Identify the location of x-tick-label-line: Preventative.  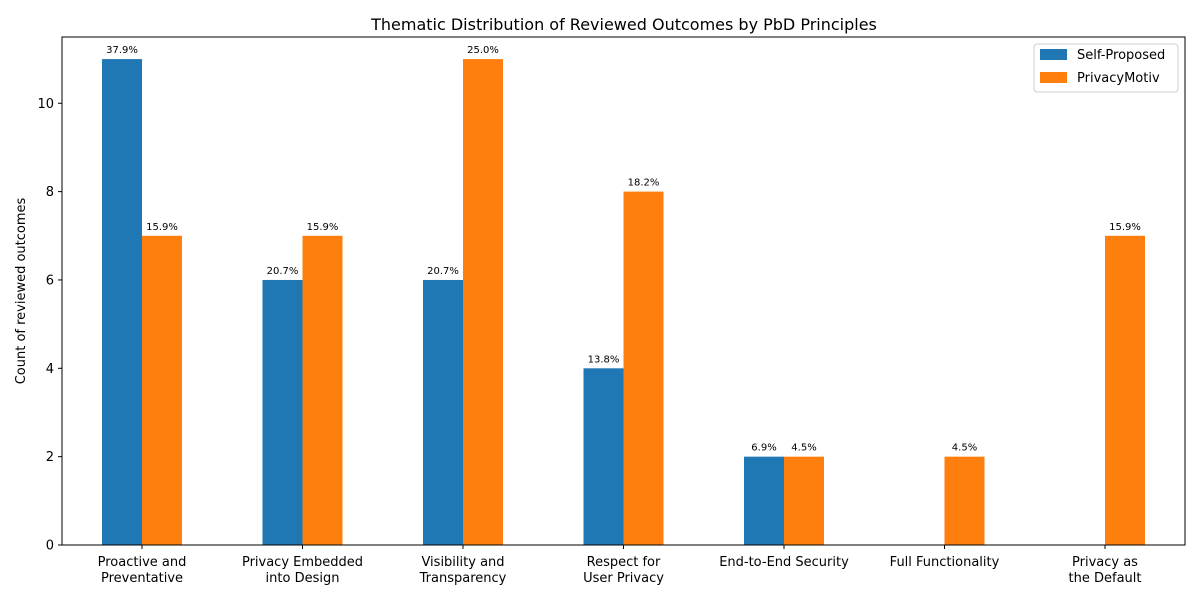
(142, 578).